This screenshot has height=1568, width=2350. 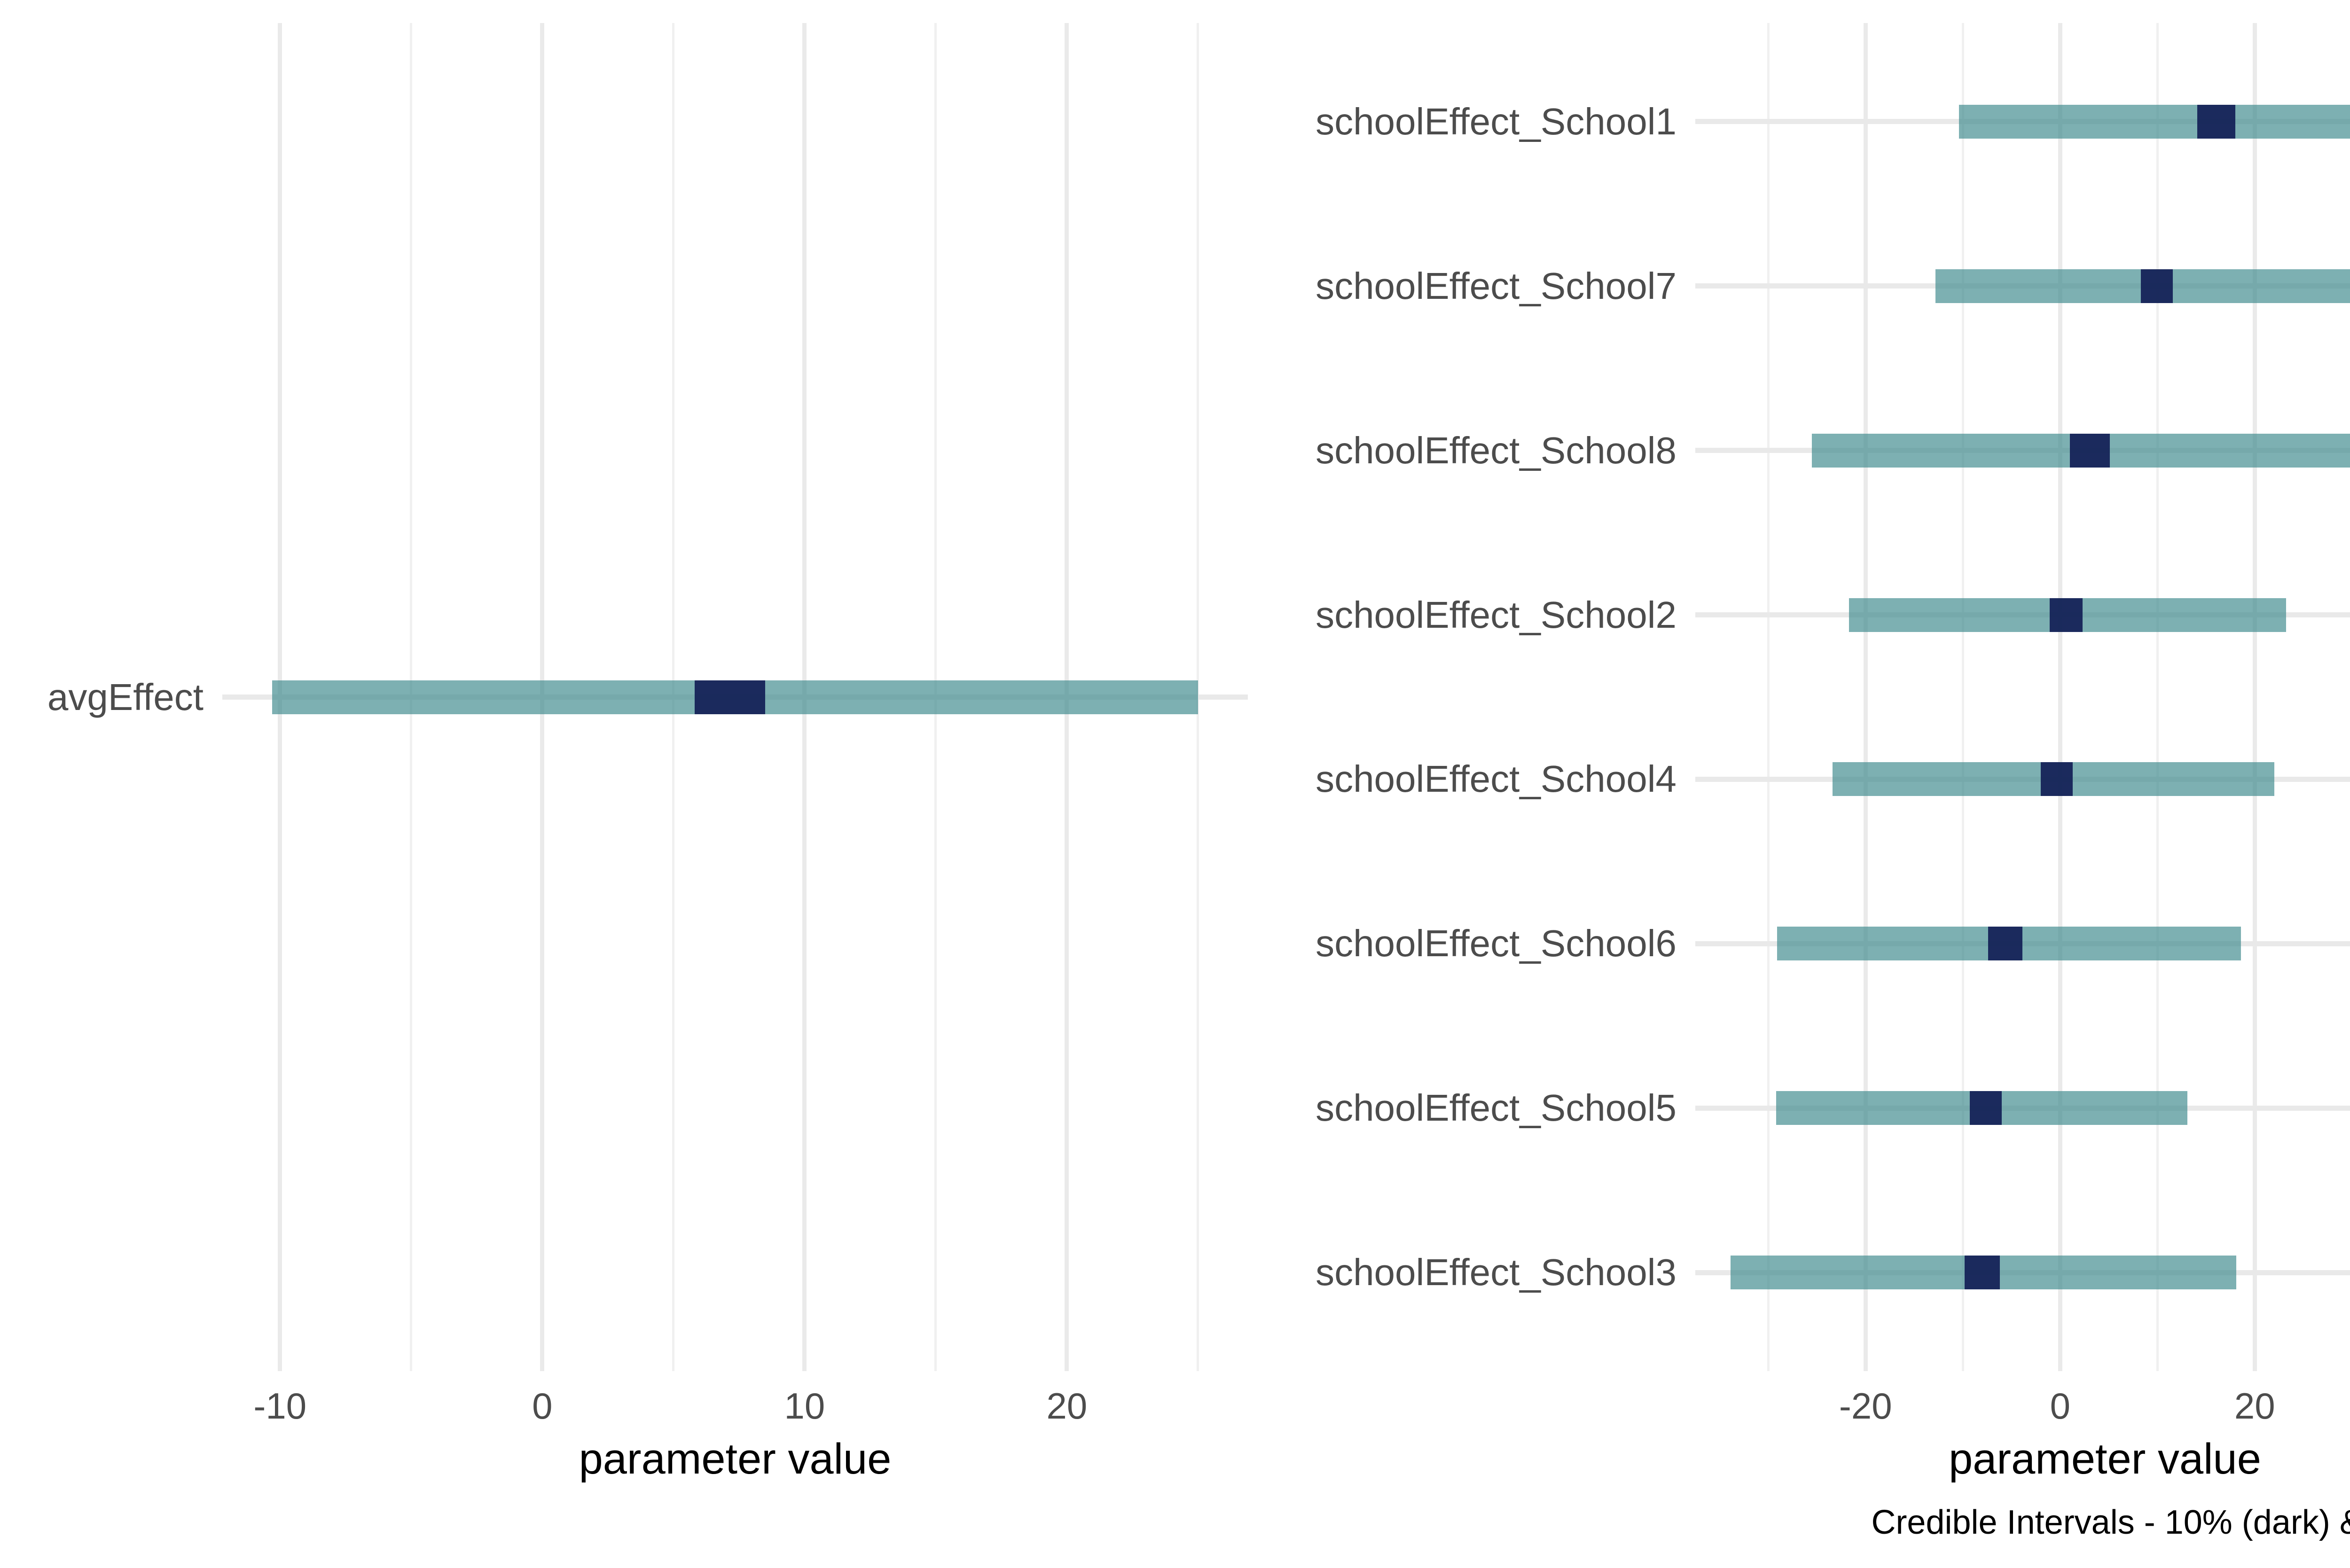 I want to click on y-axis-label: schoolEffect_School3, so click(x=1496, y=1272).